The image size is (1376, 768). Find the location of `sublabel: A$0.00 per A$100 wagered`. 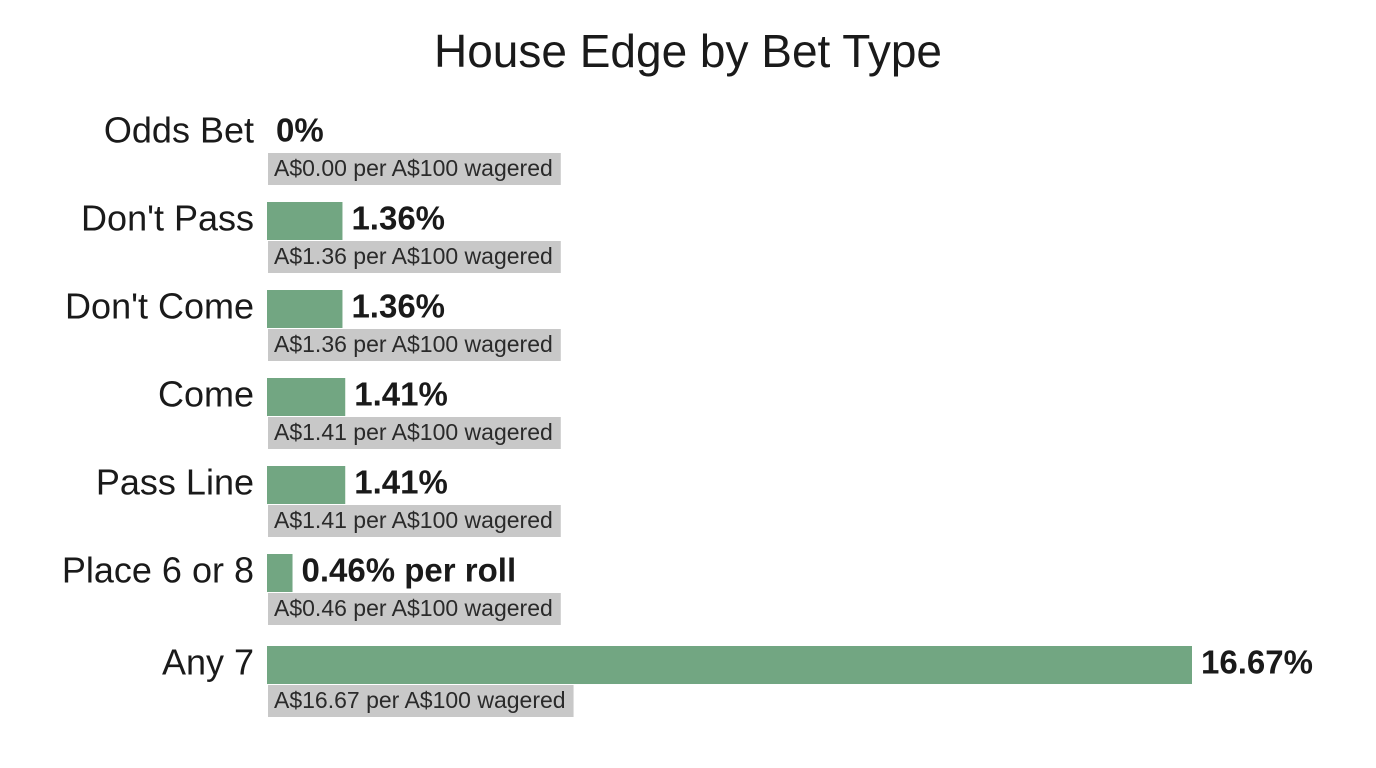

sublabel: A$0.00 per A$100 wagered is located at coordinates (413, 168).